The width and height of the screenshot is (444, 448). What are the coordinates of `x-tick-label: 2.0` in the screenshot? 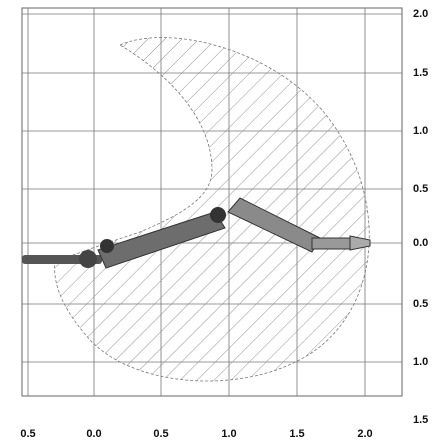 It's located at (364, 434).